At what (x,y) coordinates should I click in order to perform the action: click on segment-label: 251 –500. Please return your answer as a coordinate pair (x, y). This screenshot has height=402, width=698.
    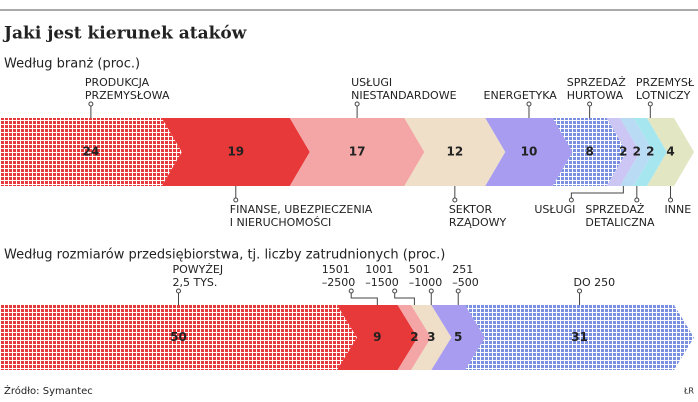
    Looking at the image, I should click on (465, 276).